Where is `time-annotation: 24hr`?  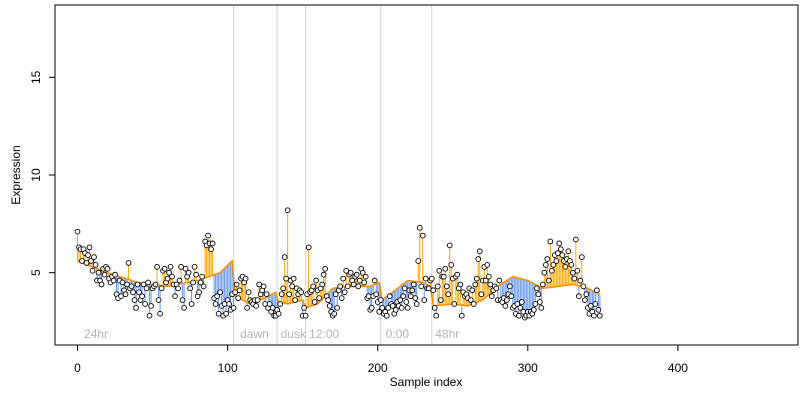
time-annotation: 24hr is located at coordinates (96, 334).